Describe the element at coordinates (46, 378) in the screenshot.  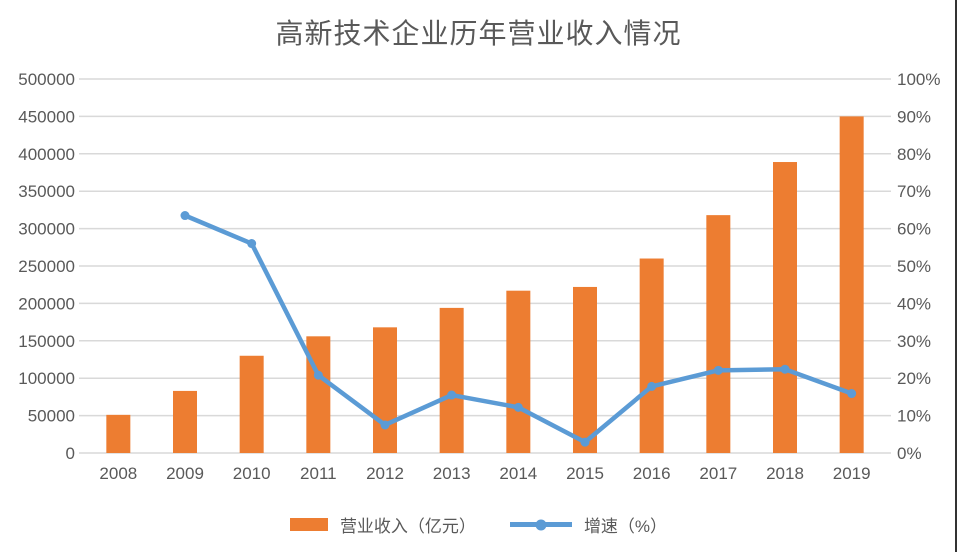
I see `left-axis-tick-label: 100000` at that location.